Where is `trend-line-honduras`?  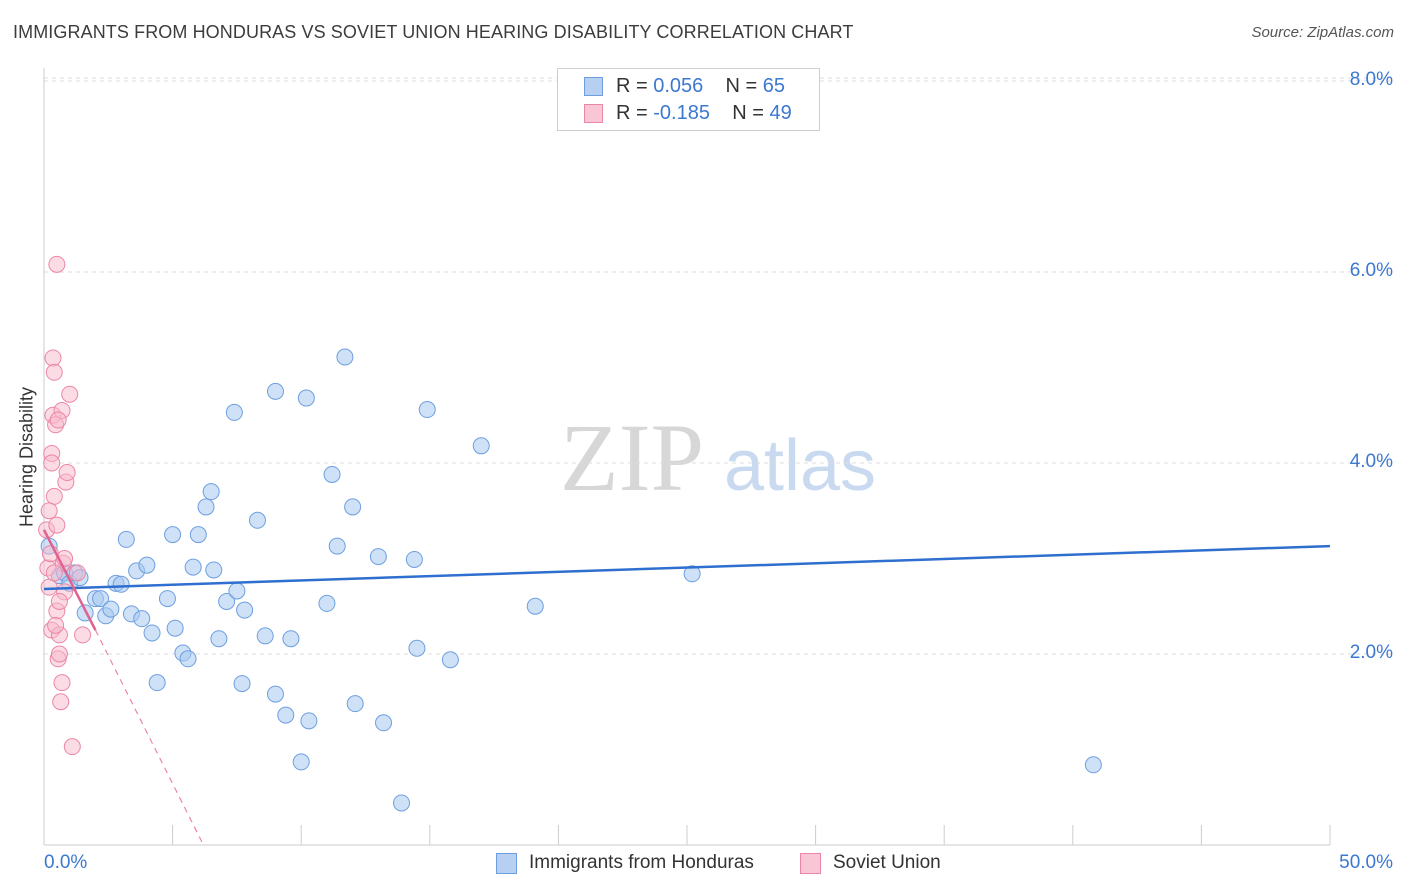 trend-line-honduras is located at coordinates (687, 567).